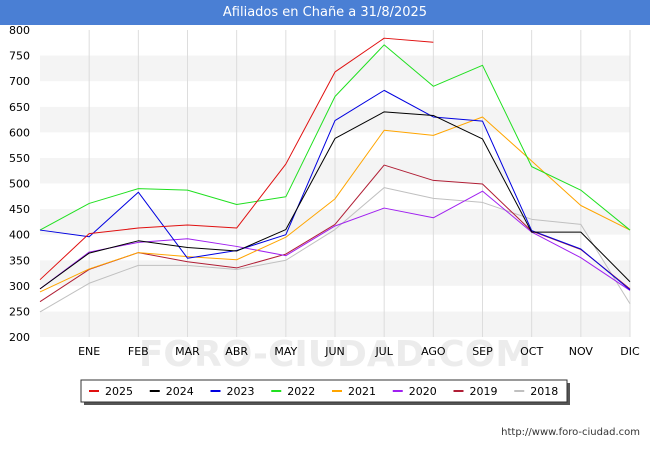  Describe the element at coordinates (19, 158) in the screenshot. I see `y-tick-label: 550` at that location.